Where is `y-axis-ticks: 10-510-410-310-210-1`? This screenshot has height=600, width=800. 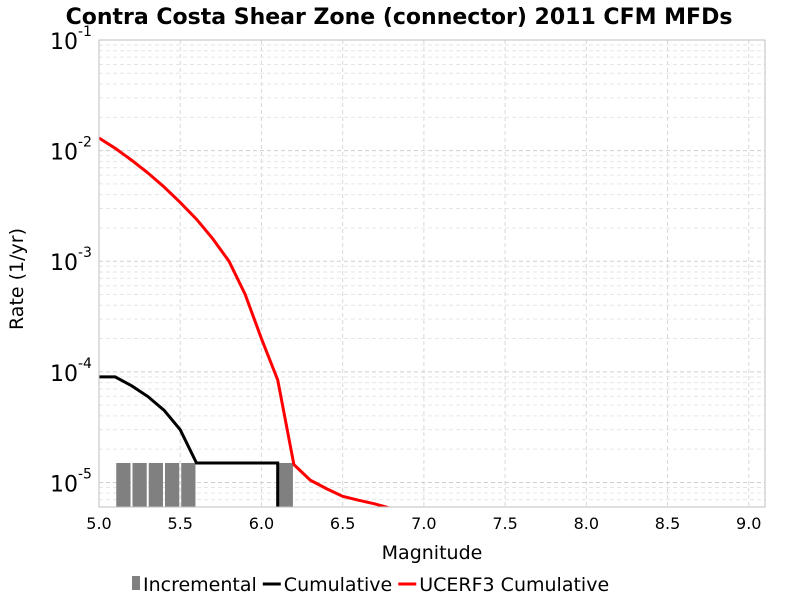
y-axis-ticks: 10-510-410-310-210-1 is located at coordinates (71, 260).